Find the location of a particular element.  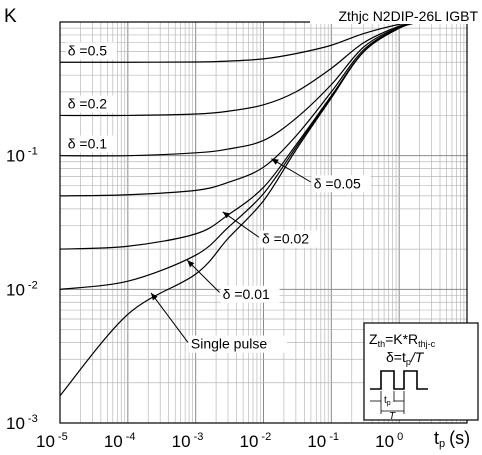

svg-text:tp(s): tp (s) is located at coordinates (452, 439).